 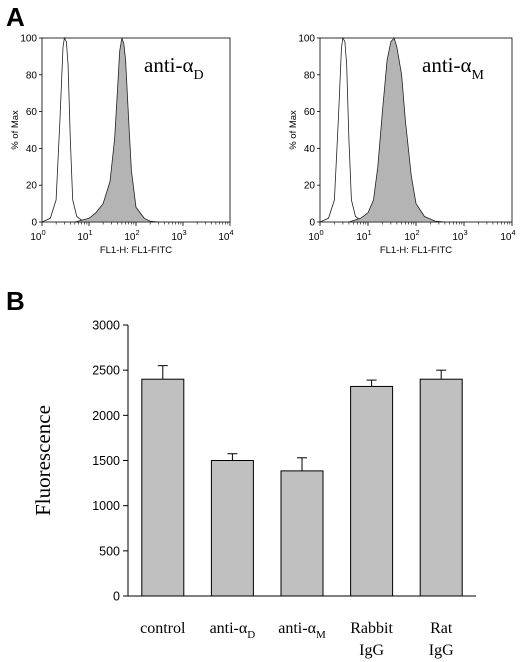 What do you see at coordinates (178, 235) in the screenshot?
I see `histogram-x-tick-label-left: 10³` at bounding box center [178, 235].